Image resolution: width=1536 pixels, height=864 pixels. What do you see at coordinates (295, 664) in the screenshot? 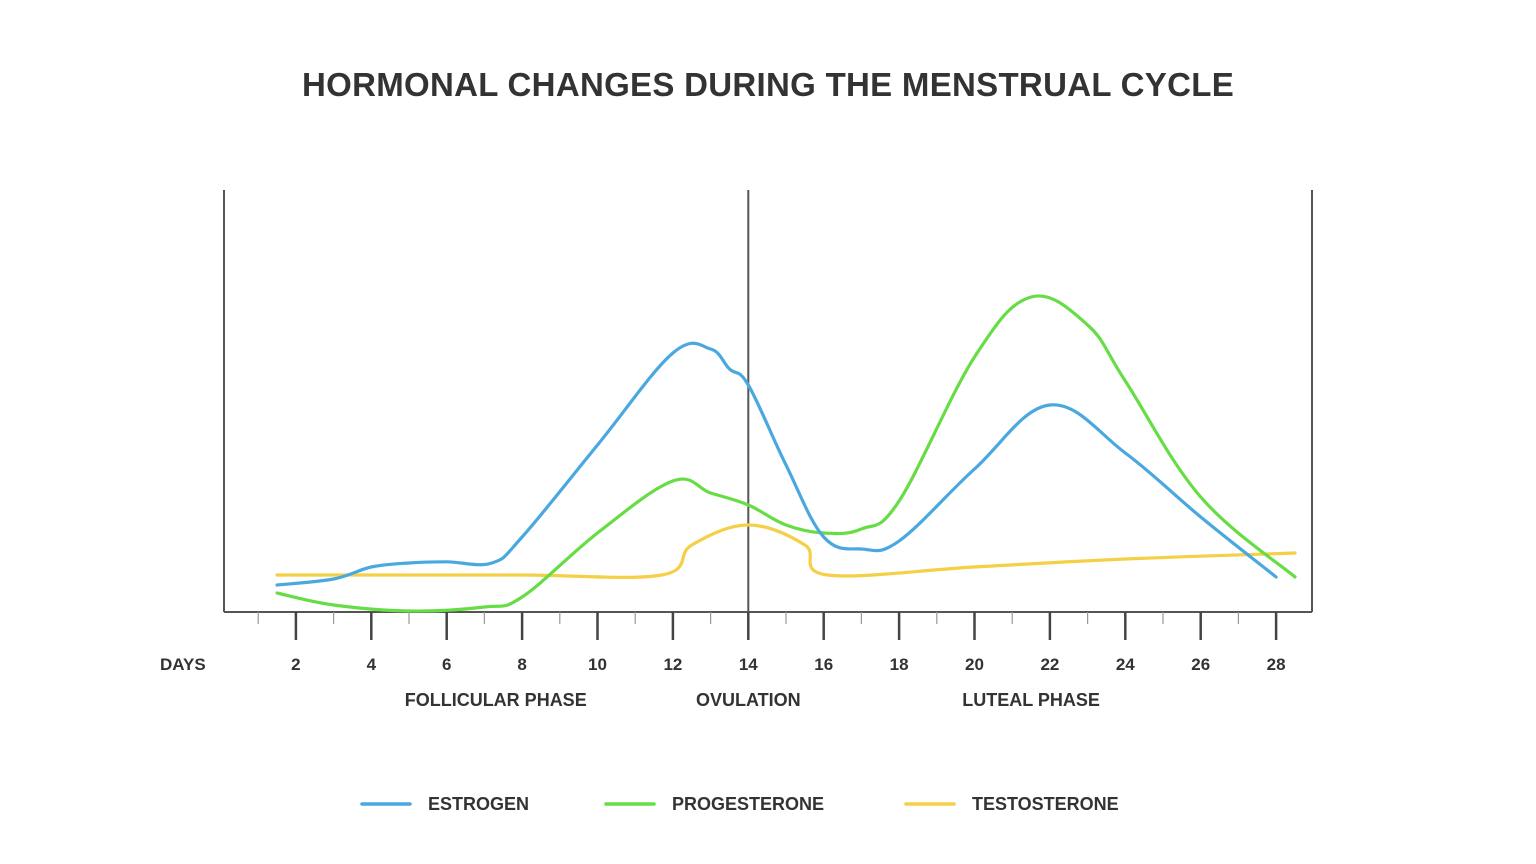
I see `x-tick-label: 2` at bounding box center [295, 664].